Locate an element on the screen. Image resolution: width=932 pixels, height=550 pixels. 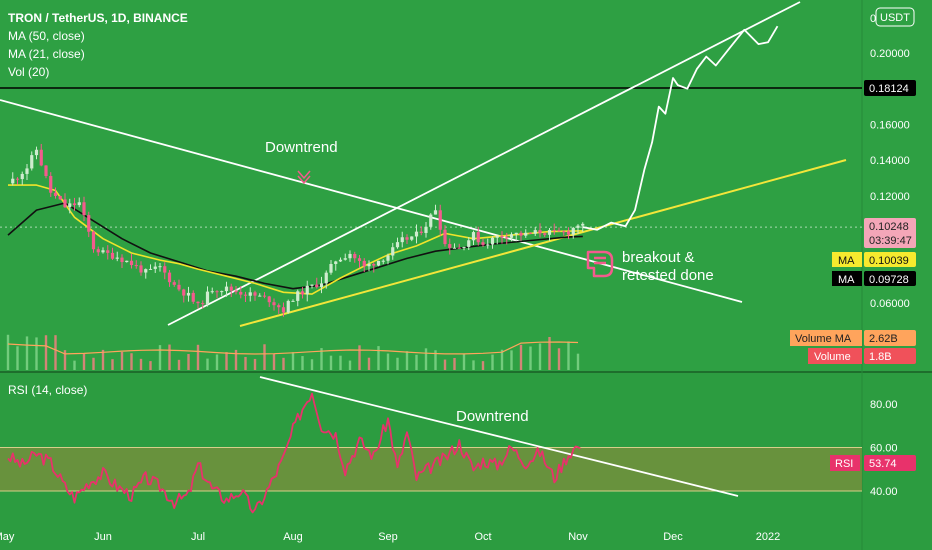
x-tick-label: Jul is located at coordinates (198, 537).